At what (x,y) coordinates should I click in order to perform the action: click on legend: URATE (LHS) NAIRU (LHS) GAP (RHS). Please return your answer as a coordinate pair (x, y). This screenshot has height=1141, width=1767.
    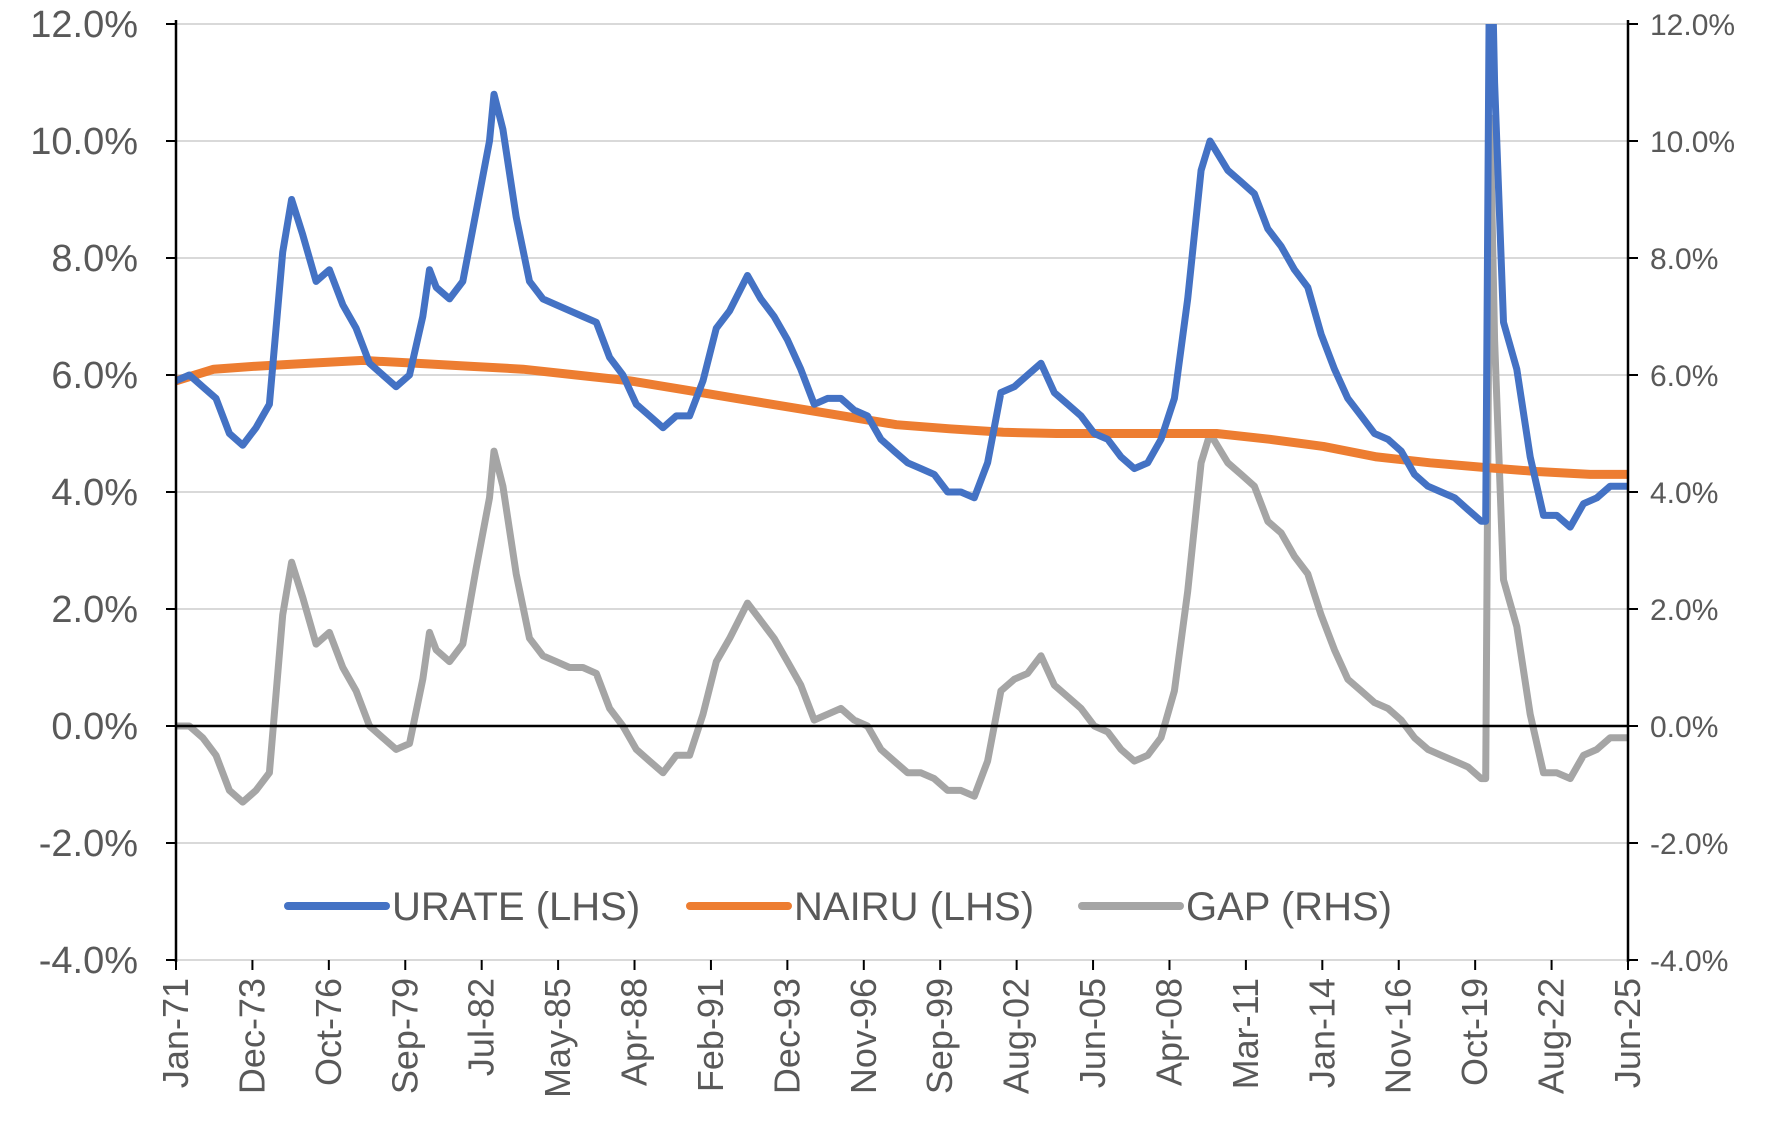
    Looking at the image, I should click on (838, 907).